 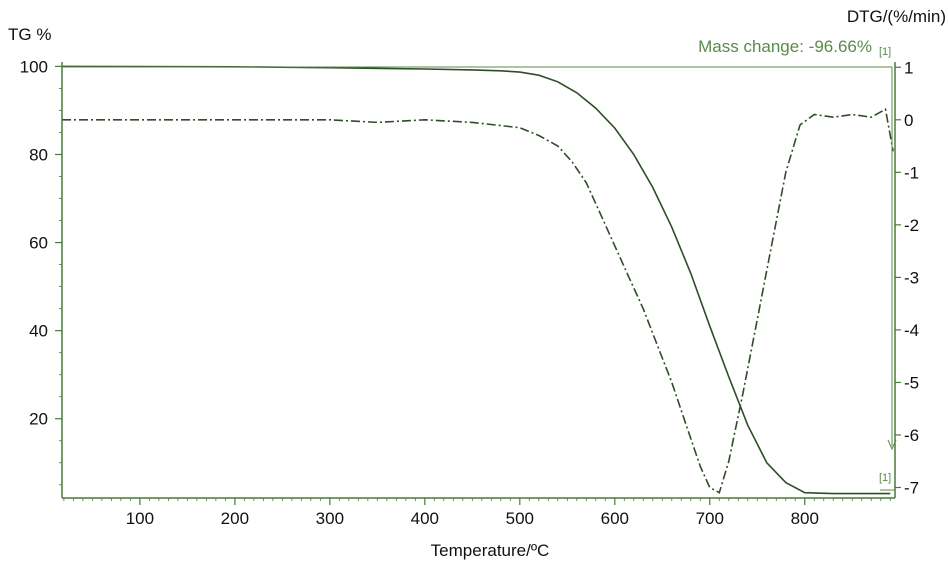 I want to click on x-tick-label: 100, so click(x=140, y=518).